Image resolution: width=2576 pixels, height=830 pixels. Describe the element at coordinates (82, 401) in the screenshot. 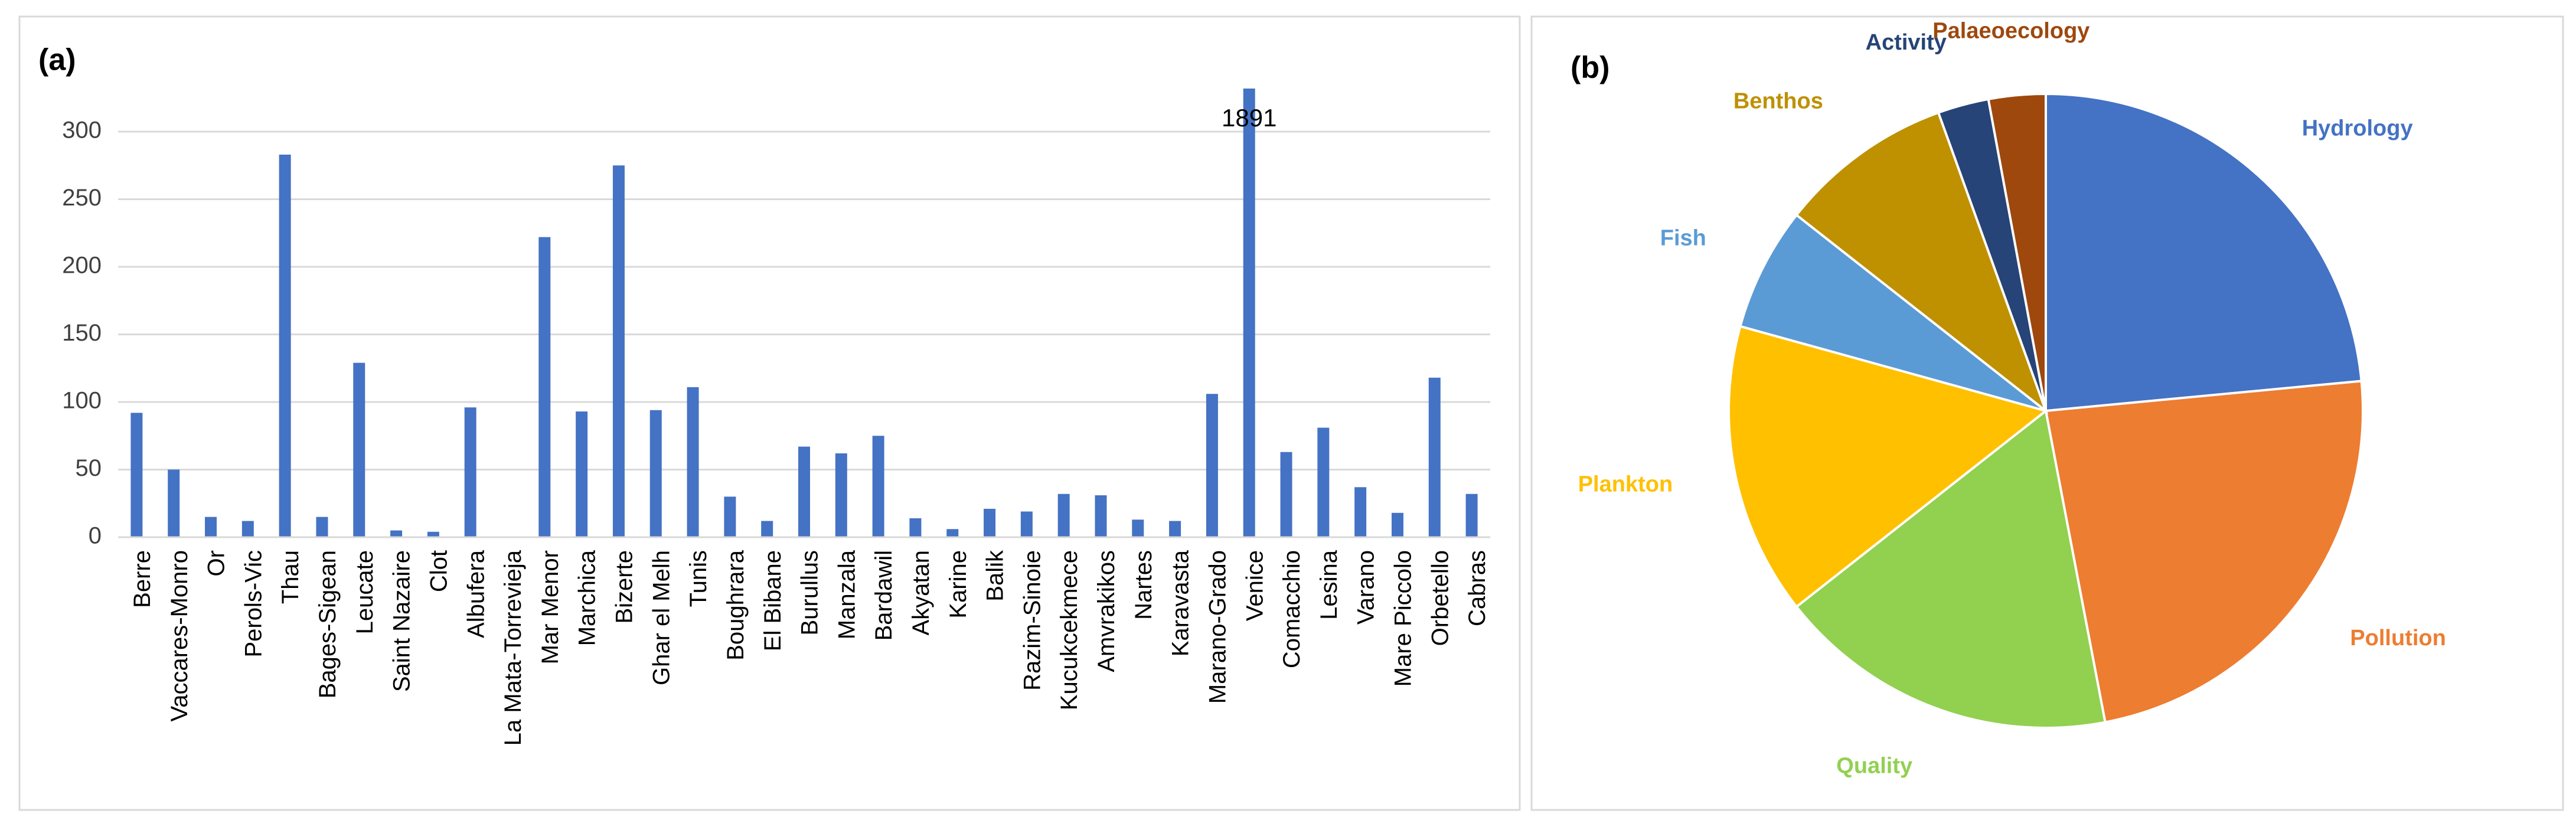

I see `y-tick-label: 100` at that location.